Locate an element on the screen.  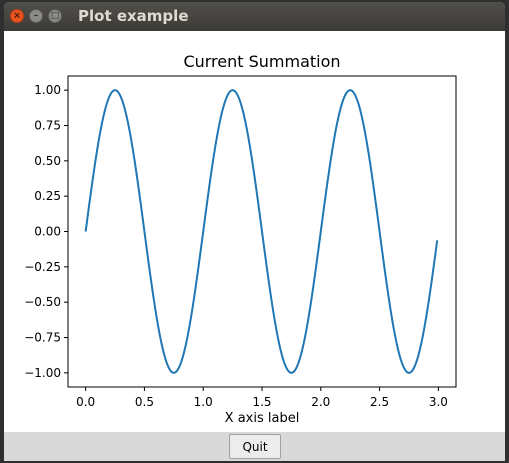
maximize-window-button: □ is located at coordinates (55, 16).